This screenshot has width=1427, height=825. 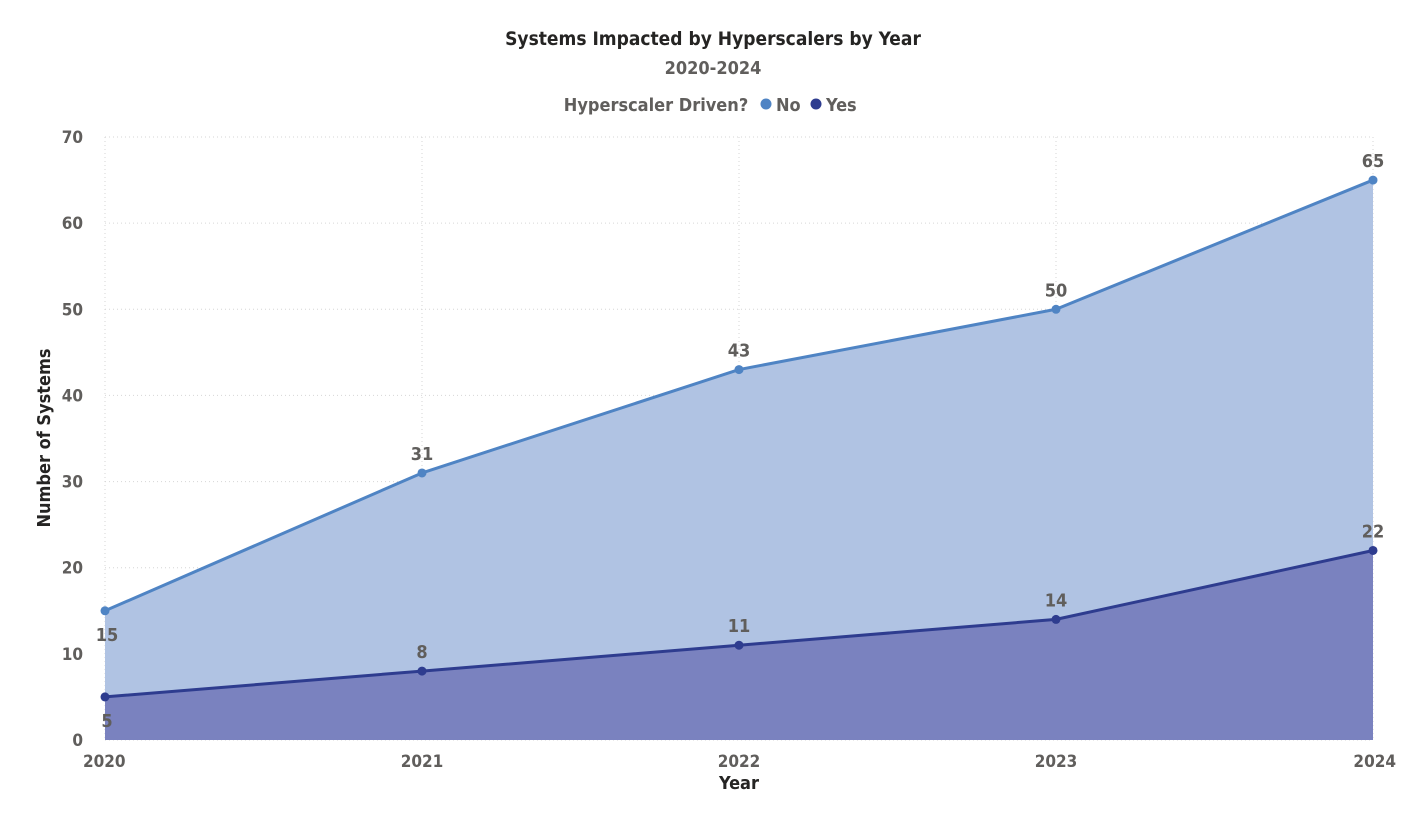 I want to click on legend-label-yes: Yes, so click(x=841, y=105).